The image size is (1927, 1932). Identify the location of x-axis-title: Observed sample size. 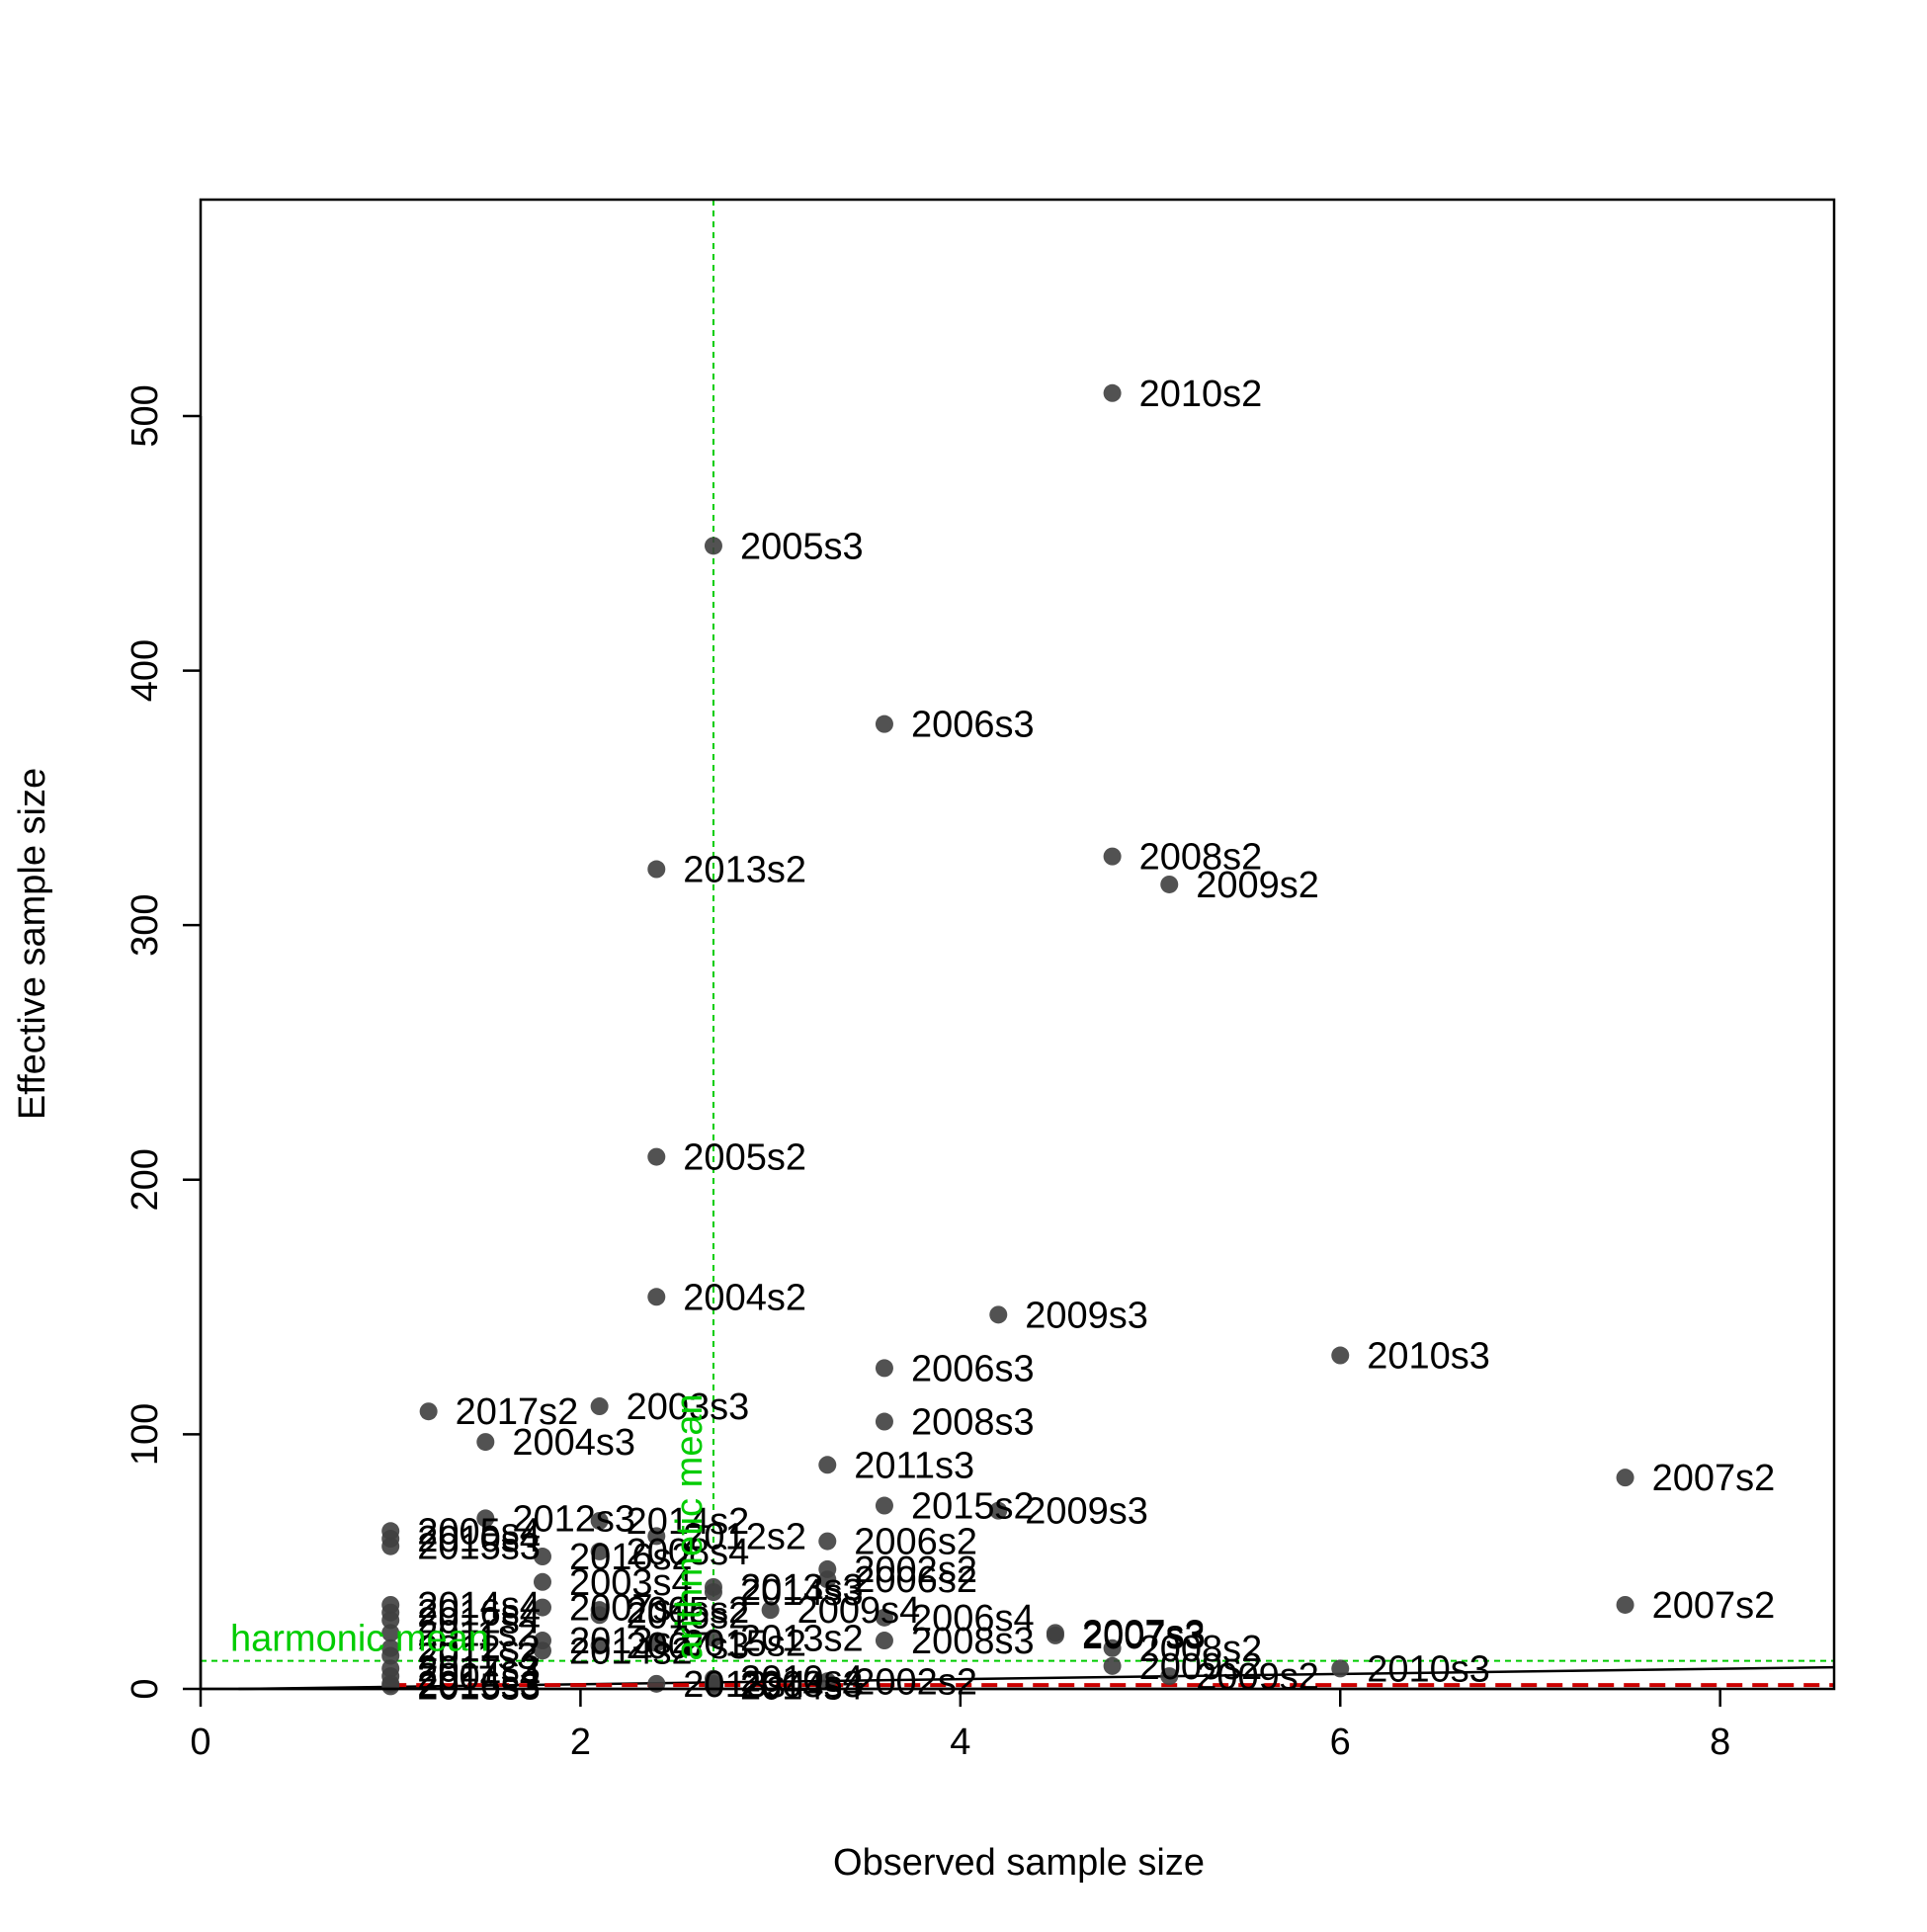
(1019, 1863).